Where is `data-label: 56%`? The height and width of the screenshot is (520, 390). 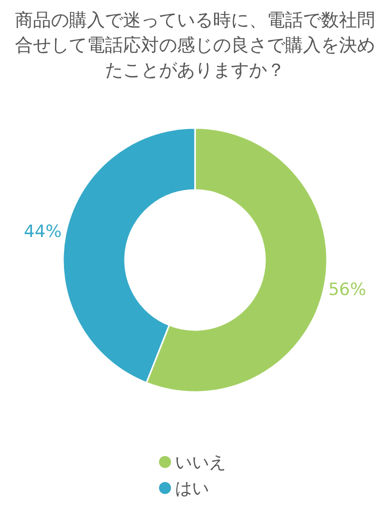
data-label: 56% is located at coordinates (347, 290).